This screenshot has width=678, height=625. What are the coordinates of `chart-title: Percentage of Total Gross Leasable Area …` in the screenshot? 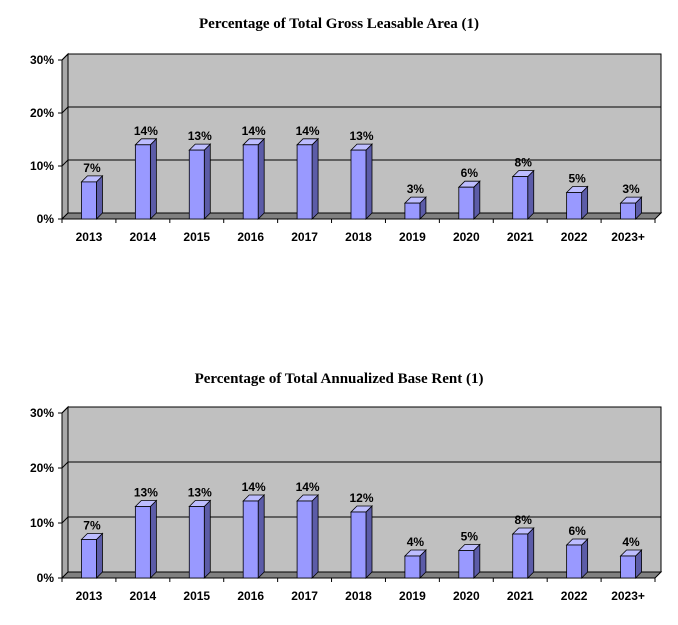 It's located at (339, 24).